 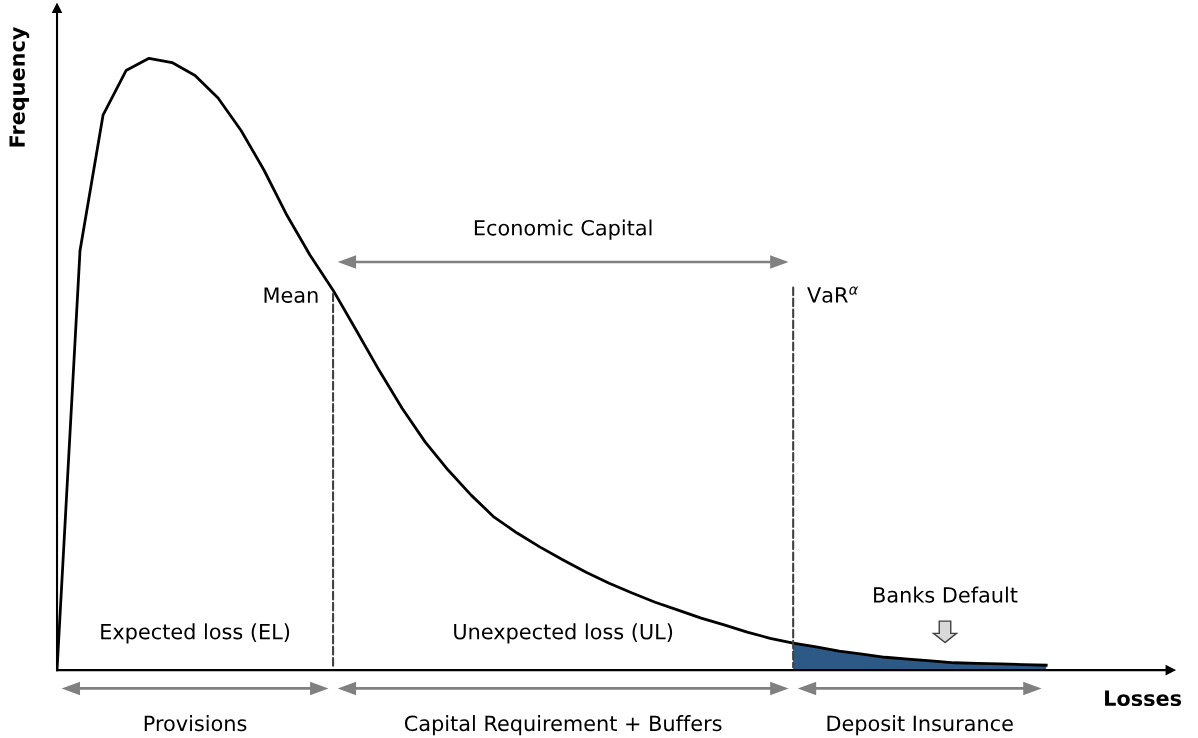 What do you see at coordinates (833, 294) in the screenshot?
I see `annotation: VaR$^{α}$` at bounding box center [833, 294].